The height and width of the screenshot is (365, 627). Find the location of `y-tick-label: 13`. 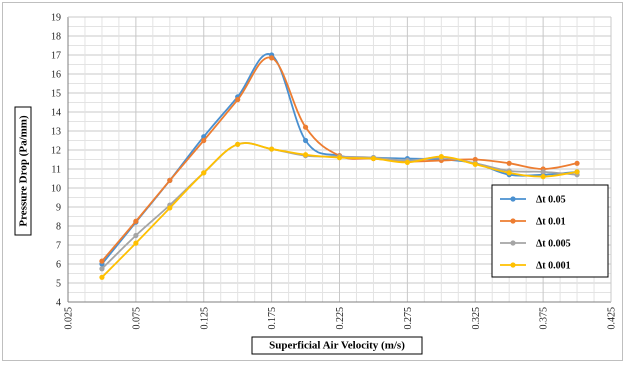

y-tick-label: 13 is located at coordinates (56, 132).